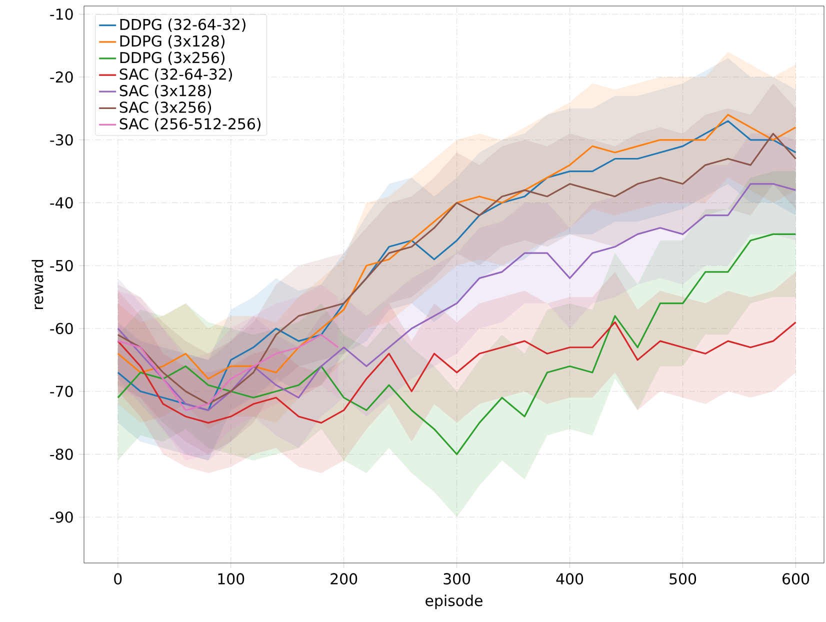 Image resolution: width=826 pixels, height=622 pixels. Describe the element at coordinates (61, 266) in the screenshot. I see `y-tick-label: -50` at that location.